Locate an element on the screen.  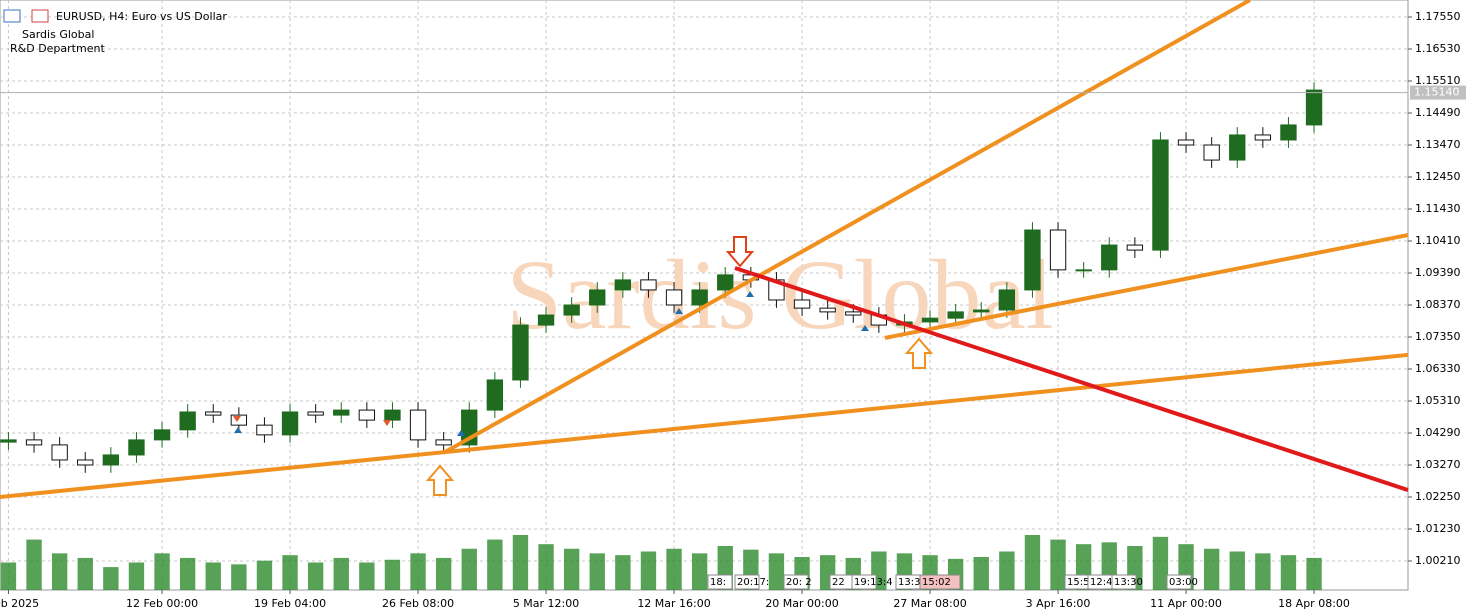
y-tick-label: 1.10410 is located at coordinates (1438, 240).